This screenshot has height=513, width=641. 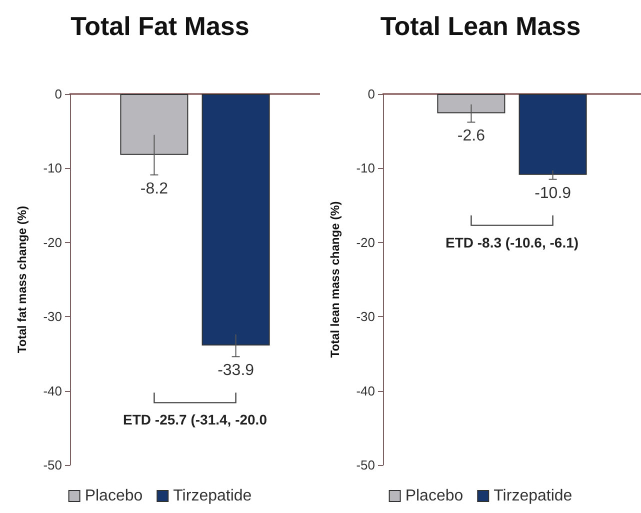 I want to click on chart-title: Total Fat Mass, so click(x=160, y=26).